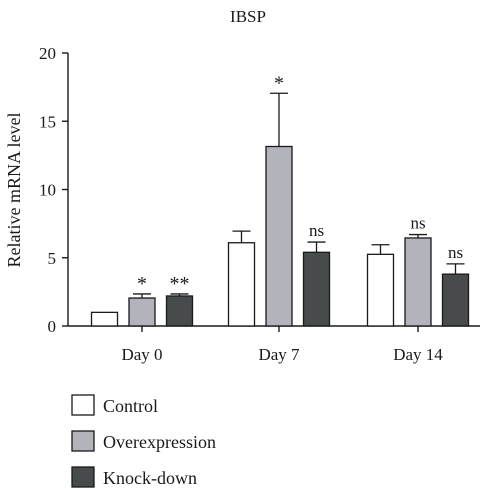 This screenshot has height=500, width=487. What do you see at coordinates (141, 354) in the screenshot?
I see `x-tick-label: Day 0` at bounding box center [141, 354].